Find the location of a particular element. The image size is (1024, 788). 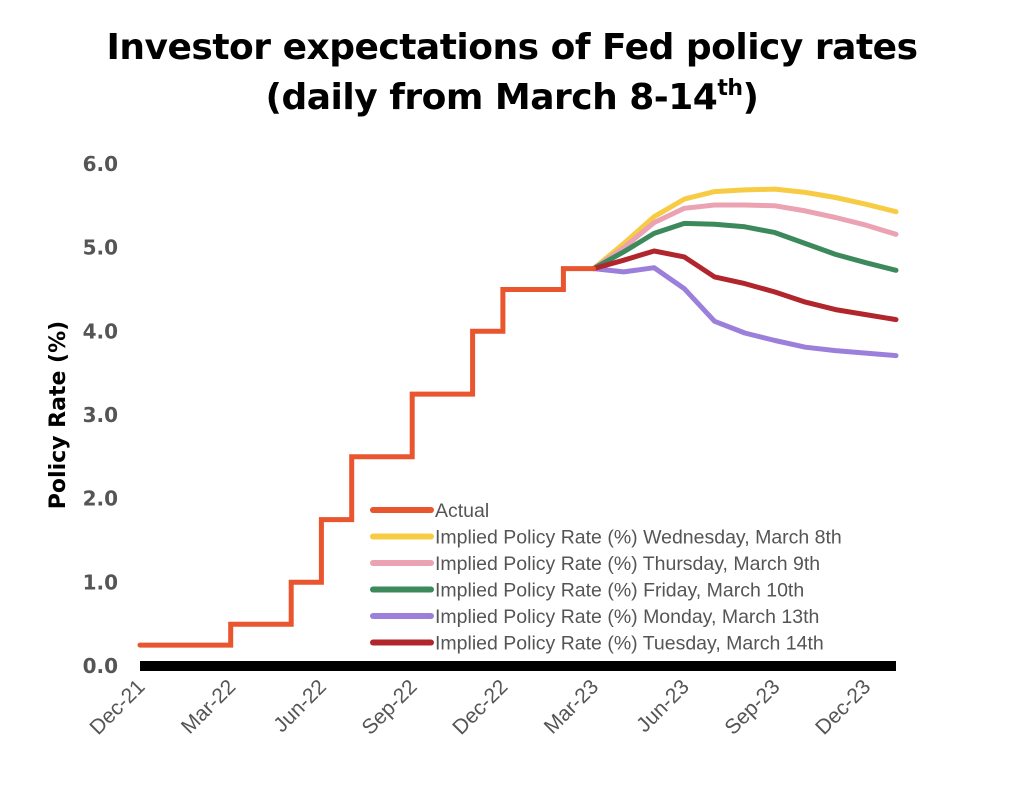

y-tick-label: 4.0 is located at coordinates (100, 331).